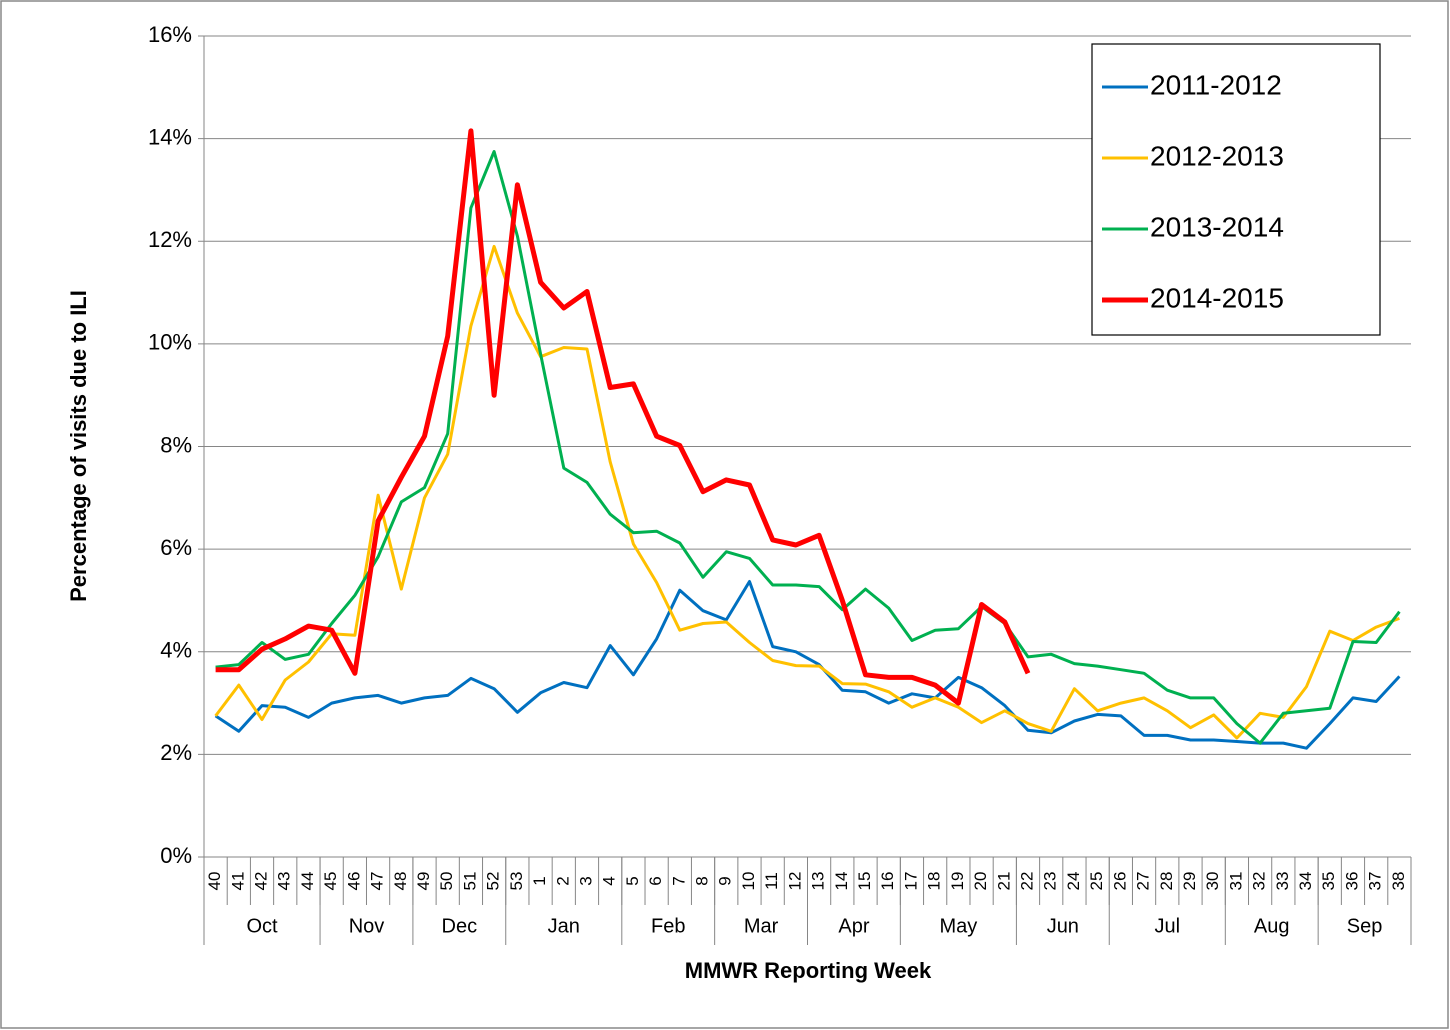 The width and height of the screenshot is (1450, 1030). I want to click on x-tick-label: 4, so click(609, 880).